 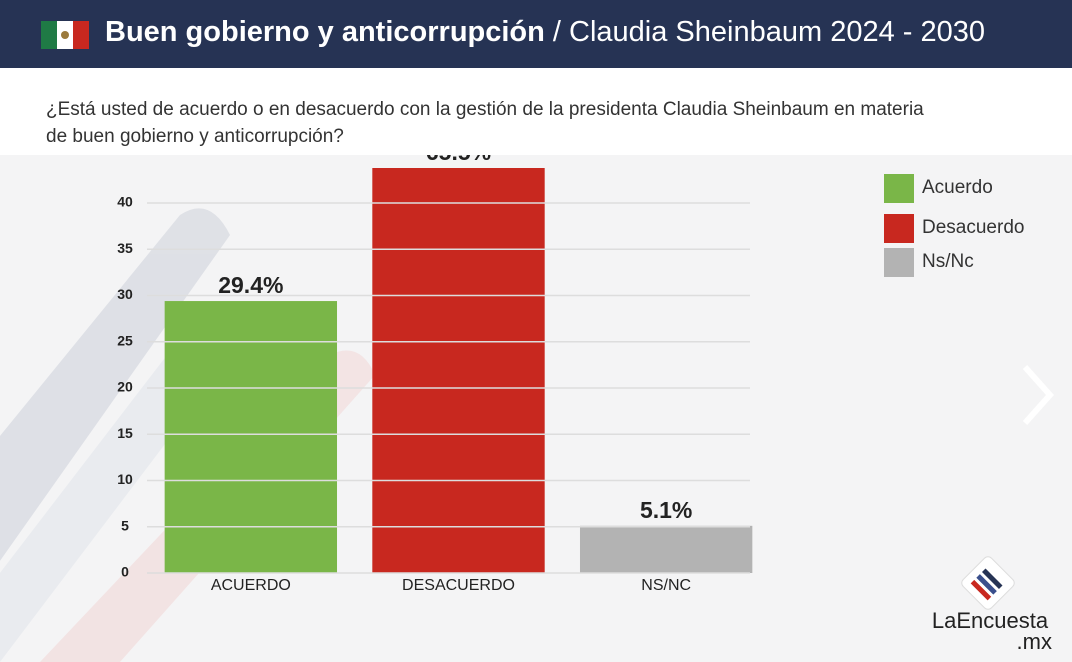 I want to click on flag, so click(x=65, y=35).